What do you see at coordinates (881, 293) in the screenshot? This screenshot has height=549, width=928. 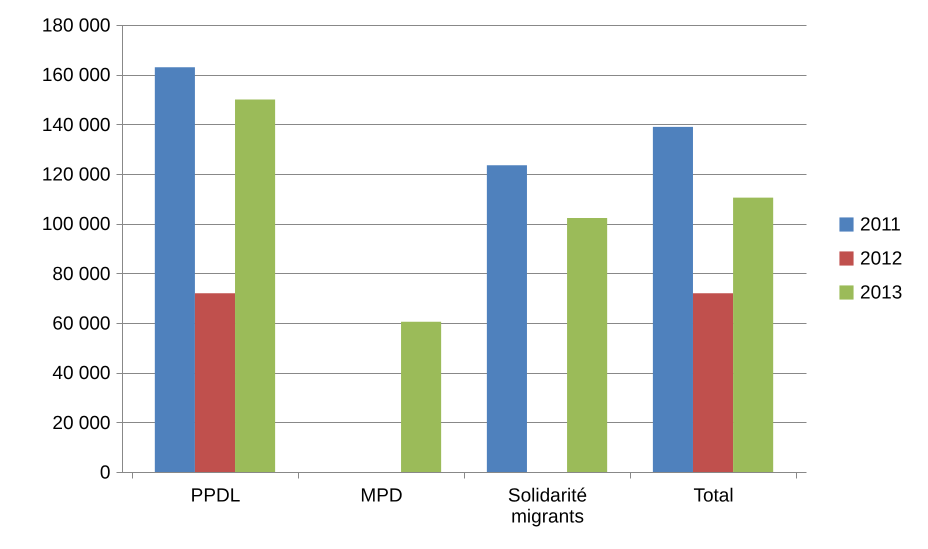 I see `legend-label: 2013` at bounding box center [881, 293].